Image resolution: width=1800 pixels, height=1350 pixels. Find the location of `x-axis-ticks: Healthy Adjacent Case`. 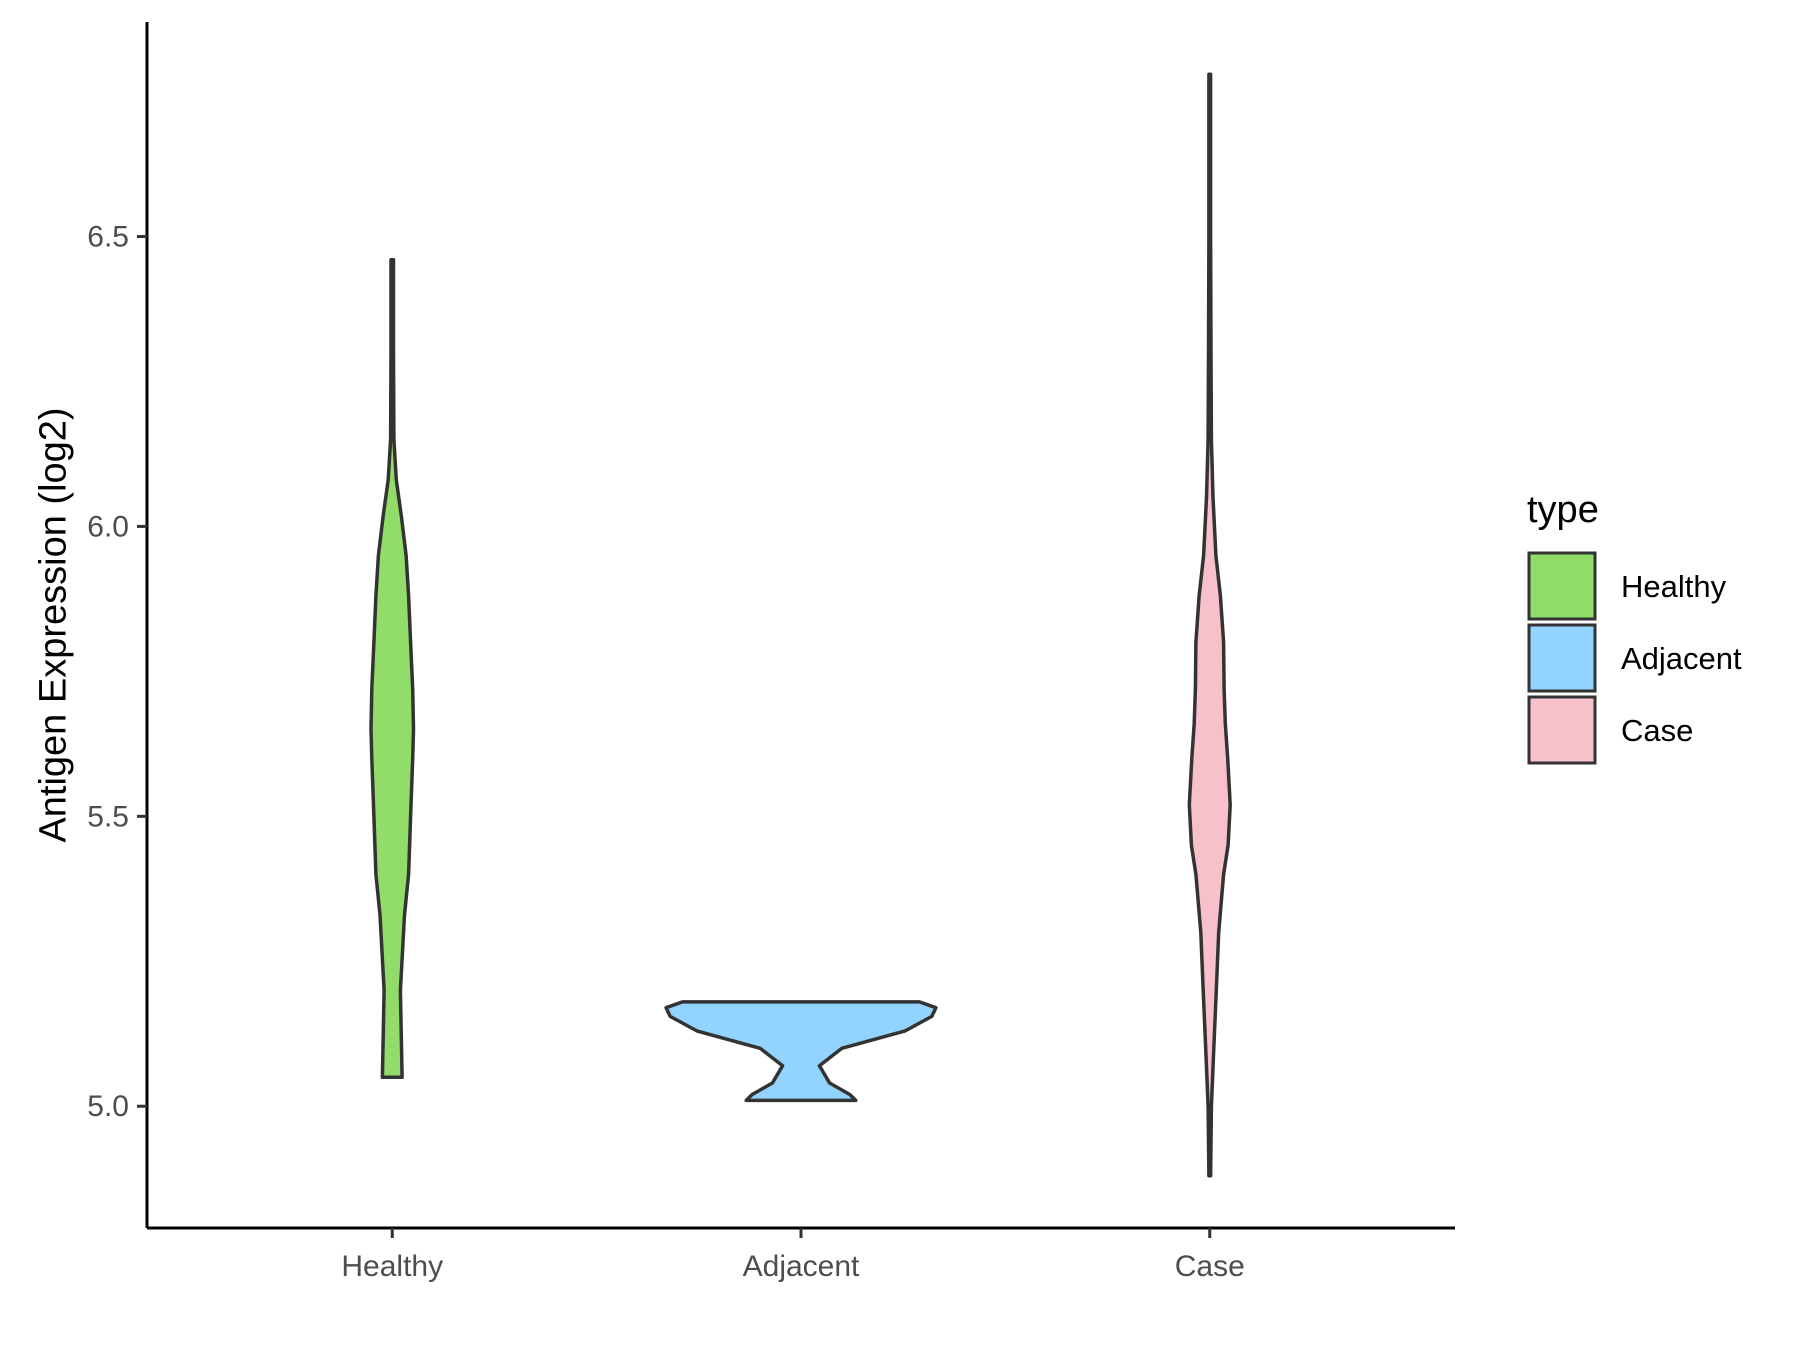

x-axis-ticks: Healthy Adjacent Case is located at coordinates (793, 1255).